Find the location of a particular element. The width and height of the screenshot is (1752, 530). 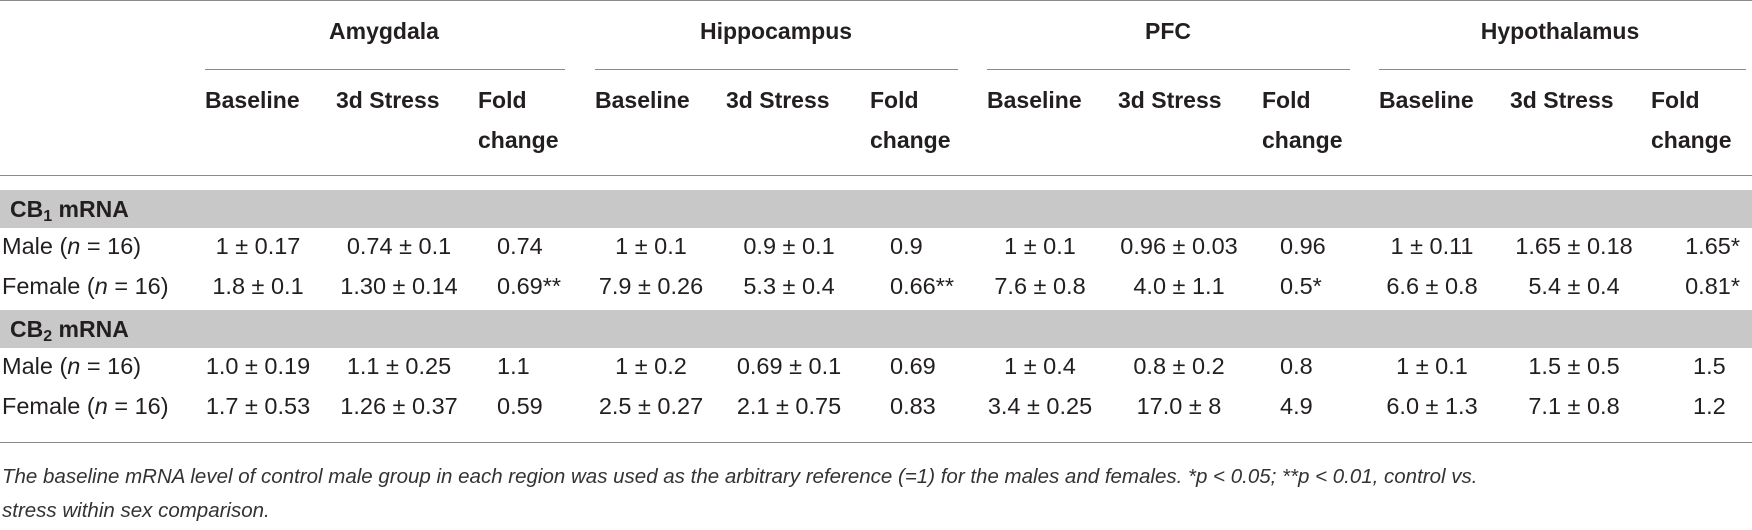

group-rule-hypothalamus is located at coordinates (1562, 69).